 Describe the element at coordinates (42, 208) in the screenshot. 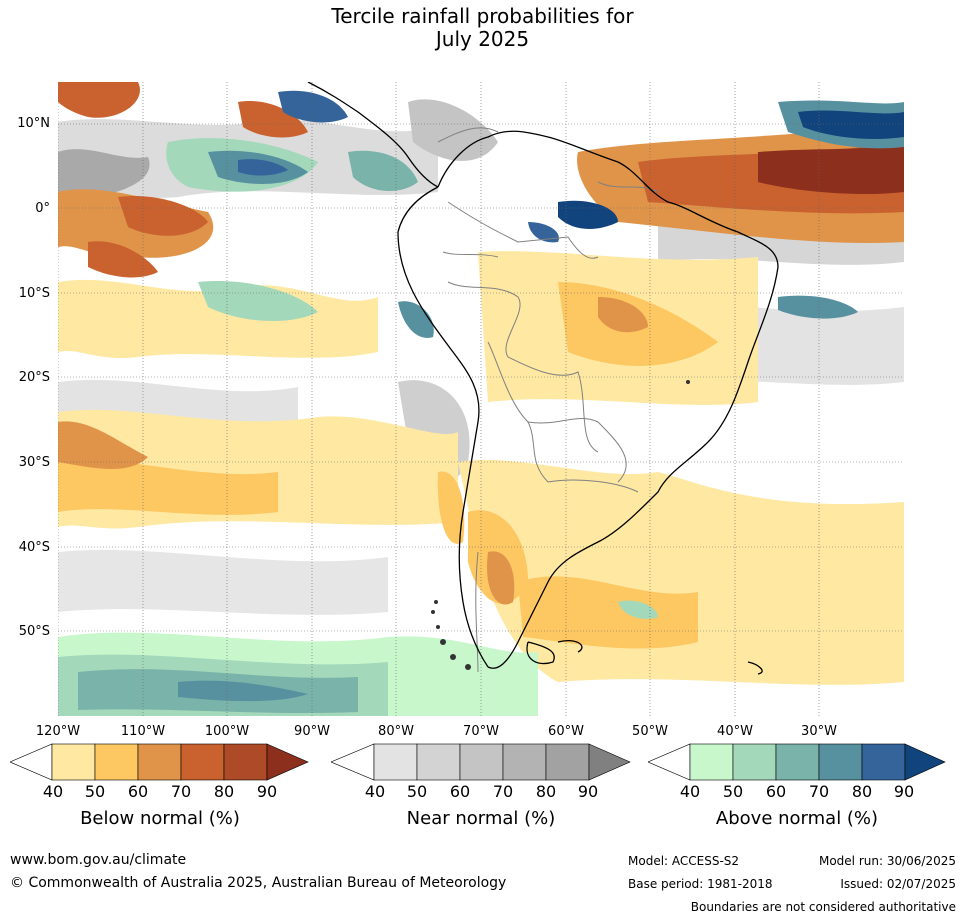

I see `lat-label-0: 0°` at that location.